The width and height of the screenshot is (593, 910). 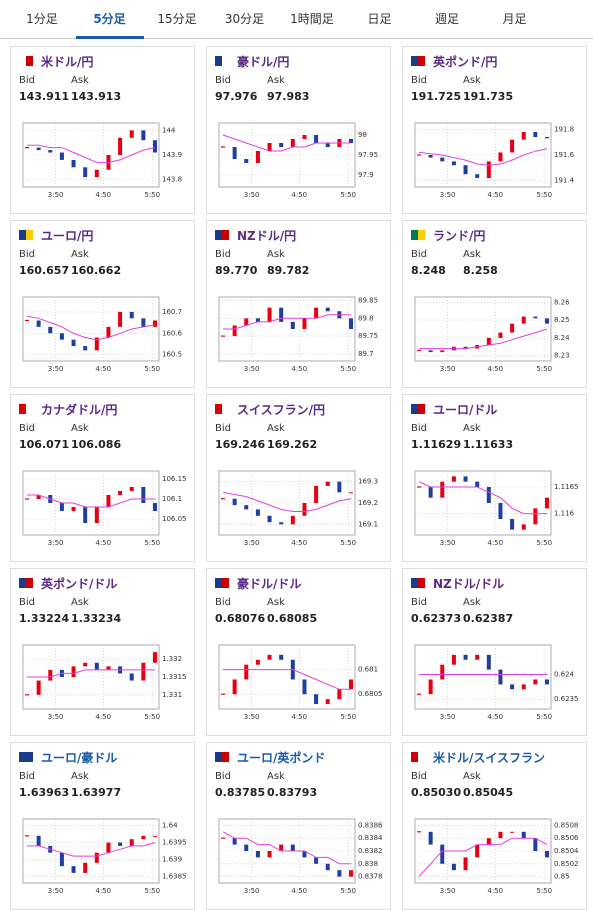 I want to click on pair-title: カナダドル/円, so click(x=79, y=410).